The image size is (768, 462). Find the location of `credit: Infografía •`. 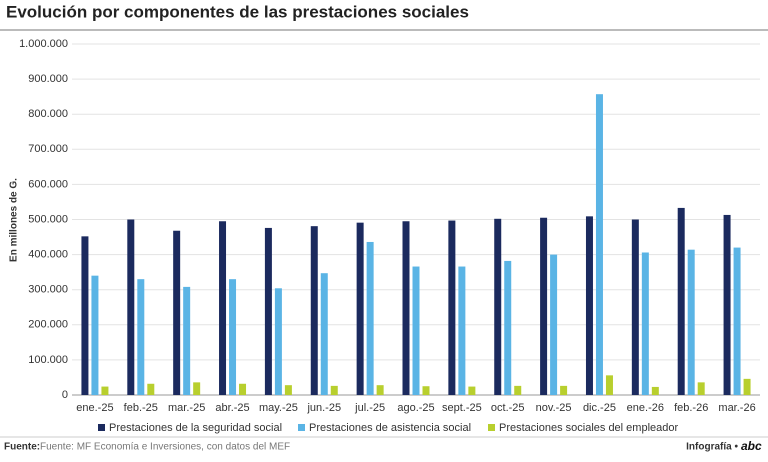

credit: Infografía • is located at coordinates (712, 447).